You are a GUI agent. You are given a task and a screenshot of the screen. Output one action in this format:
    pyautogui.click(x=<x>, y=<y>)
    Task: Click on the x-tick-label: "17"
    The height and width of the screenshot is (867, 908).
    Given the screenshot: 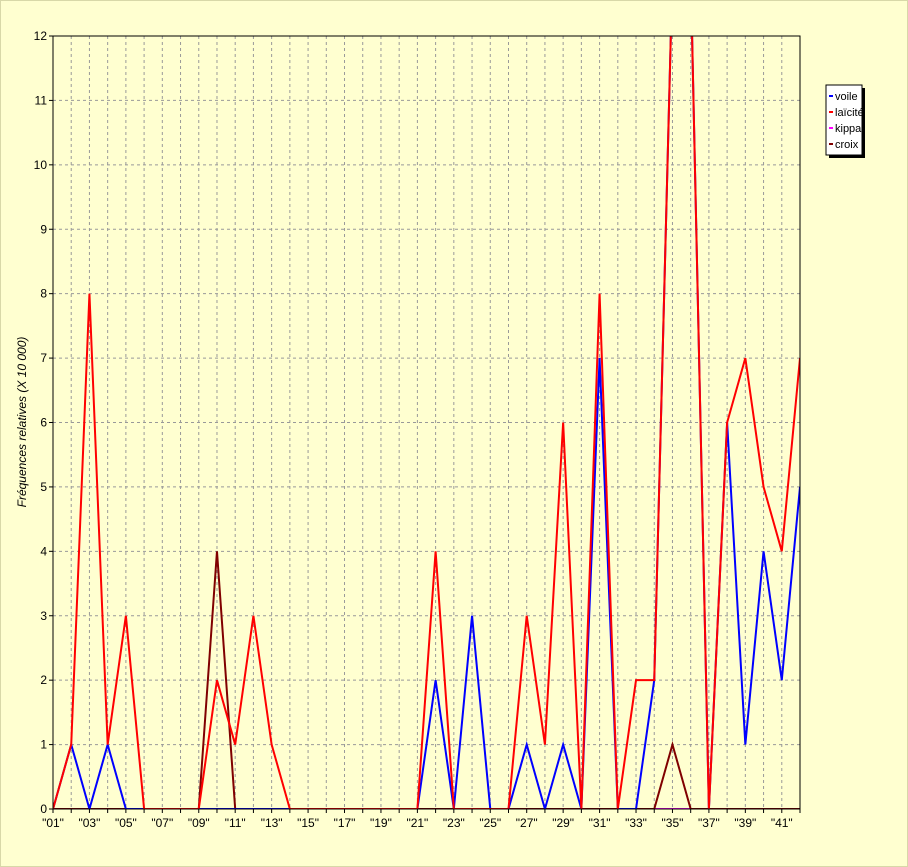 What is the action you would take?
    pyautogui.click(x=345, y=823)
    